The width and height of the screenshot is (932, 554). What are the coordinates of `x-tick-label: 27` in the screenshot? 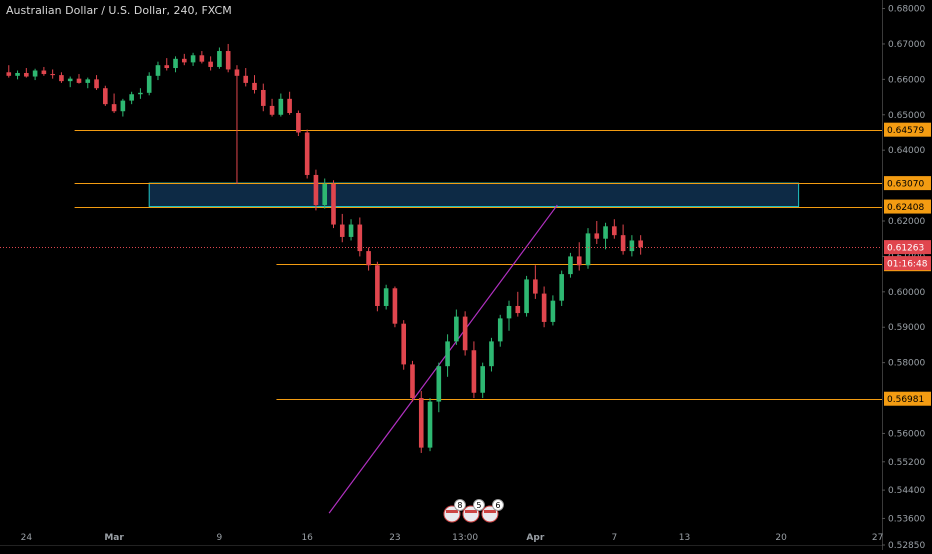 It's located at (877, 538).